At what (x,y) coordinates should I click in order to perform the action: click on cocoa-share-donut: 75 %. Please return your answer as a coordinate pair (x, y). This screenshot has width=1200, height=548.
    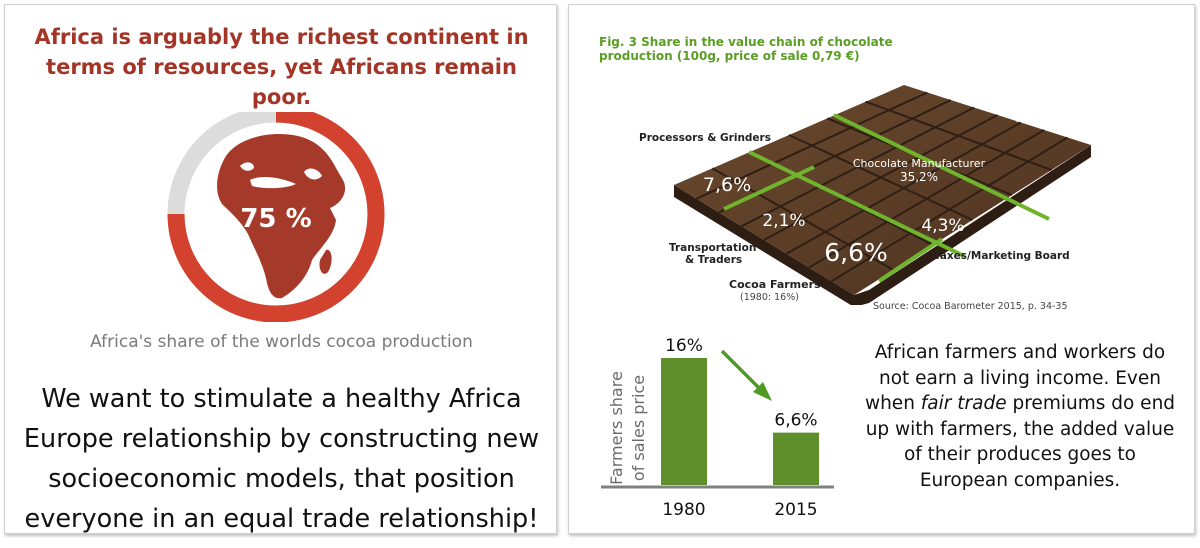
    Looking at the image, I should click on (276, 217).